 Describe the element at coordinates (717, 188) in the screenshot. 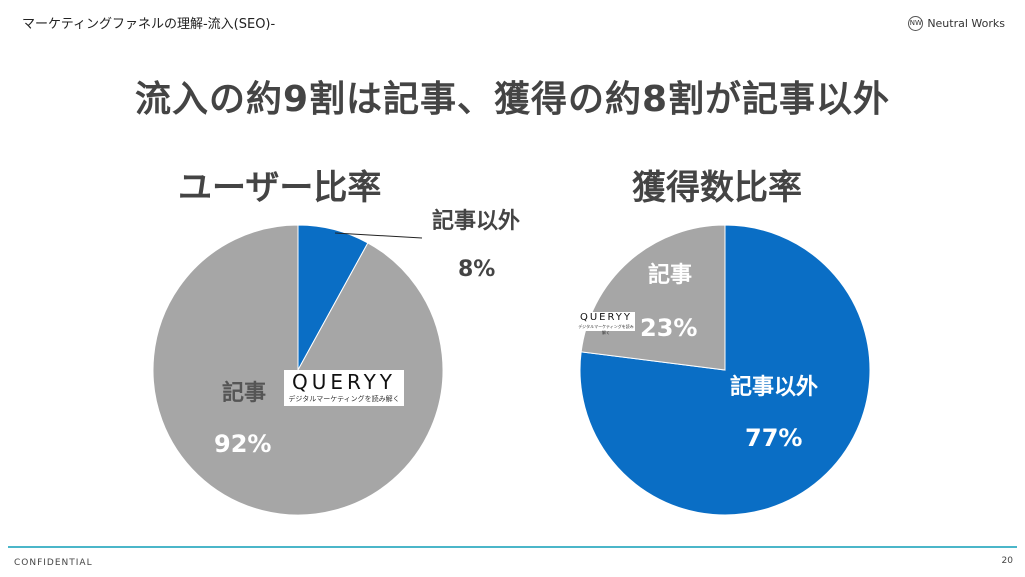

I see `chart-title-conversions: 獲得数比率` at that location.